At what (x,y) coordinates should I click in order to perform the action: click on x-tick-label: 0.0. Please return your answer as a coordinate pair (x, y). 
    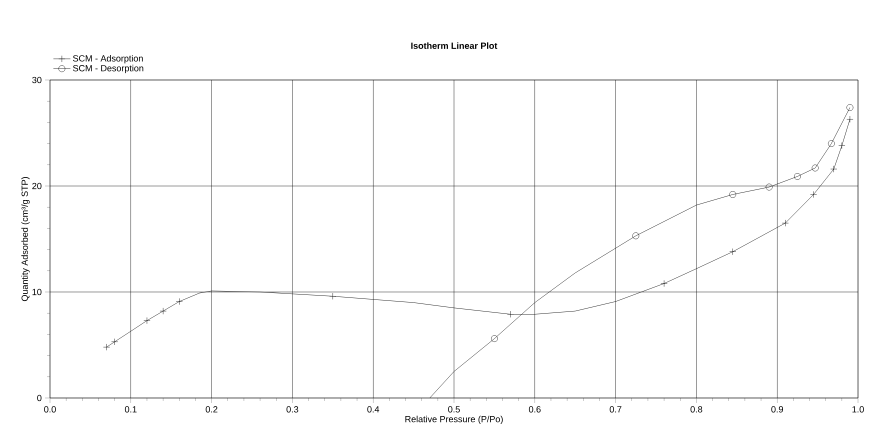
    Looking at the image, I should click on (50, 409).